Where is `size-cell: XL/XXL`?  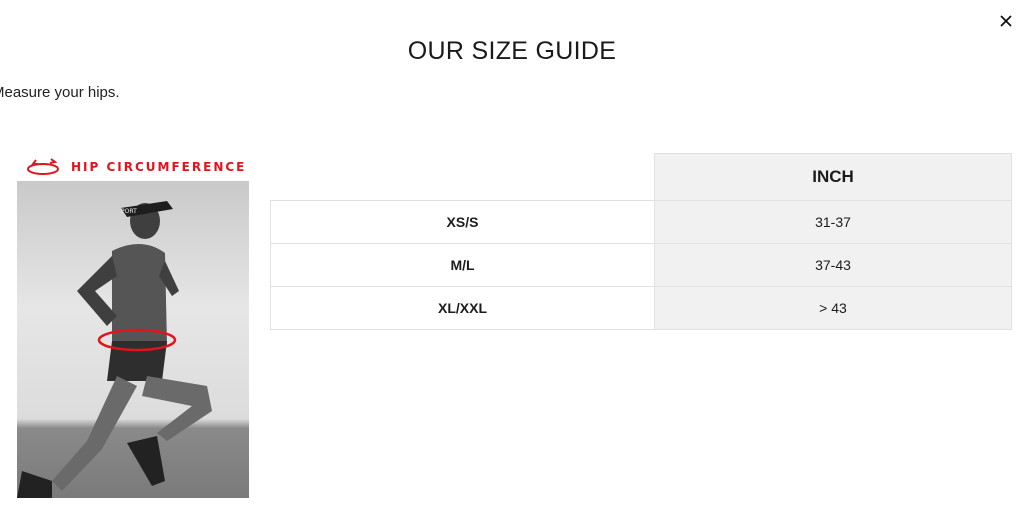 size-cell: XL/XXL is located at coordinates (462, 308).